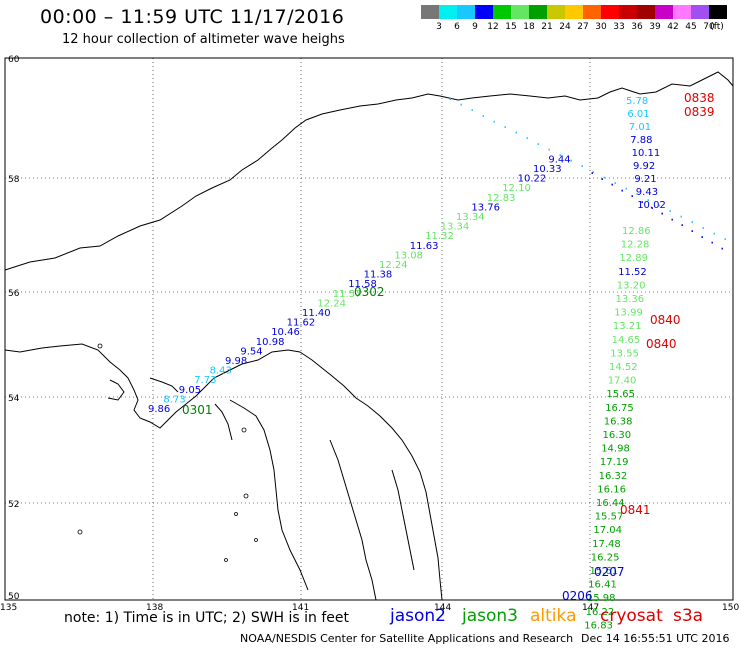  Describe the element at coordinates (424, 246) in the screenshot. I see `swh-label: 11.63` at that location.